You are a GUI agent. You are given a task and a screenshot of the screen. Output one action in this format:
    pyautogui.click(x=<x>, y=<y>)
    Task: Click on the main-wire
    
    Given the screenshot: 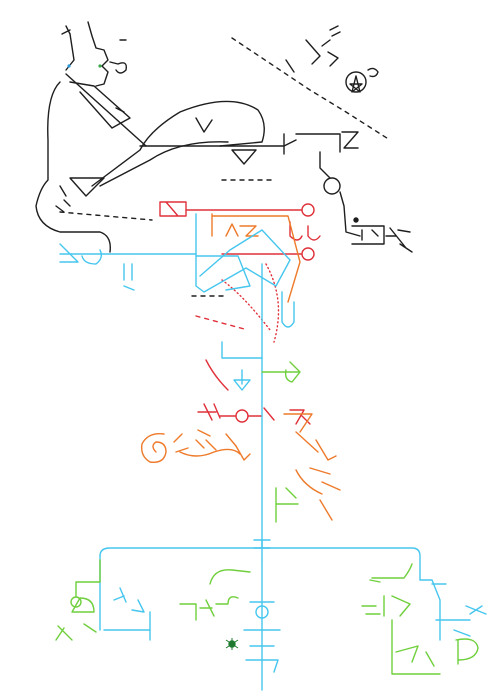 What is the action you would take?
    pyautogui.click(x=218, y=143)
    